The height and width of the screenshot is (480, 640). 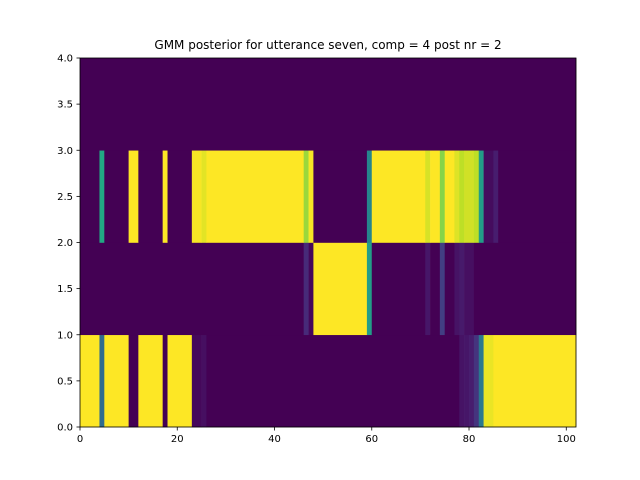 What do you see at coordinates (65, 289) in the screenshot?
I see `y-tick-label: 1.5` at bounding box center [65, 289].